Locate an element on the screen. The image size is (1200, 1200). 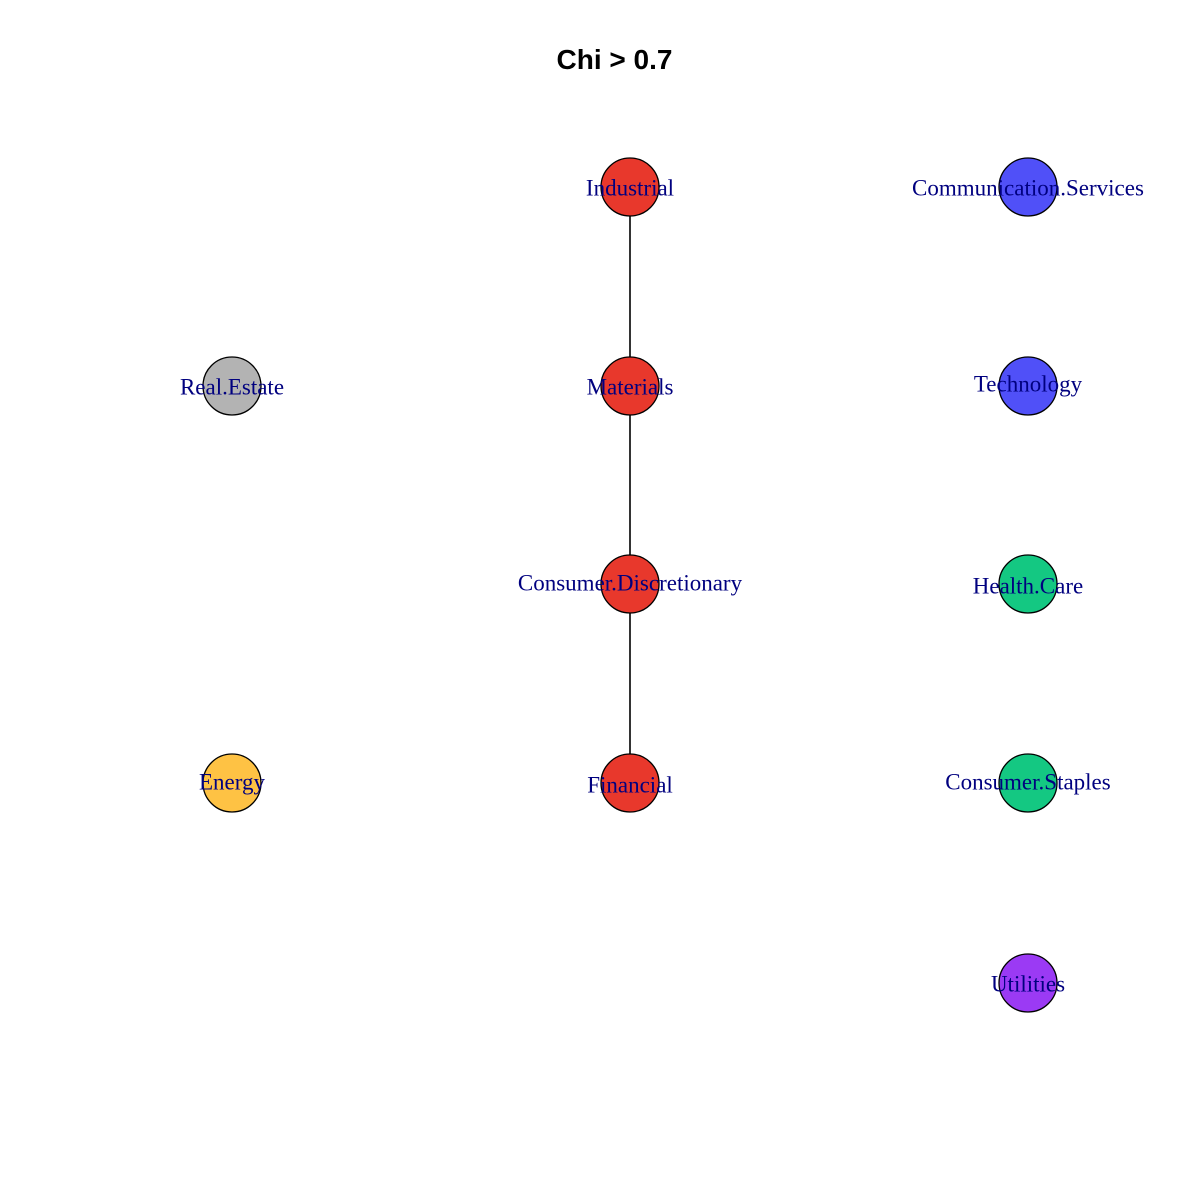
node-circle-energy is located at coordinates (232, 783).